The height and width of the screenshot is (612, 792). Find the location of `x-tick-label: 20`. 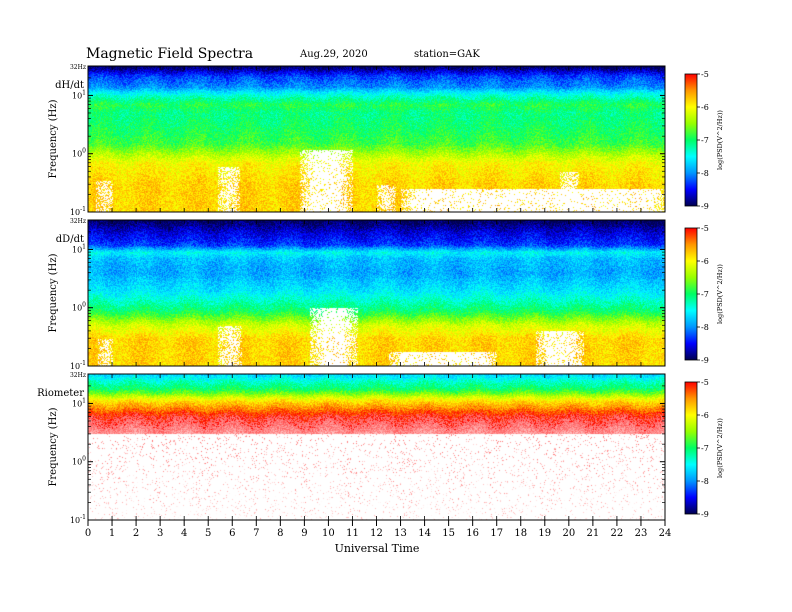

x-tick-label: 20 is located at coordinates (568, 533).